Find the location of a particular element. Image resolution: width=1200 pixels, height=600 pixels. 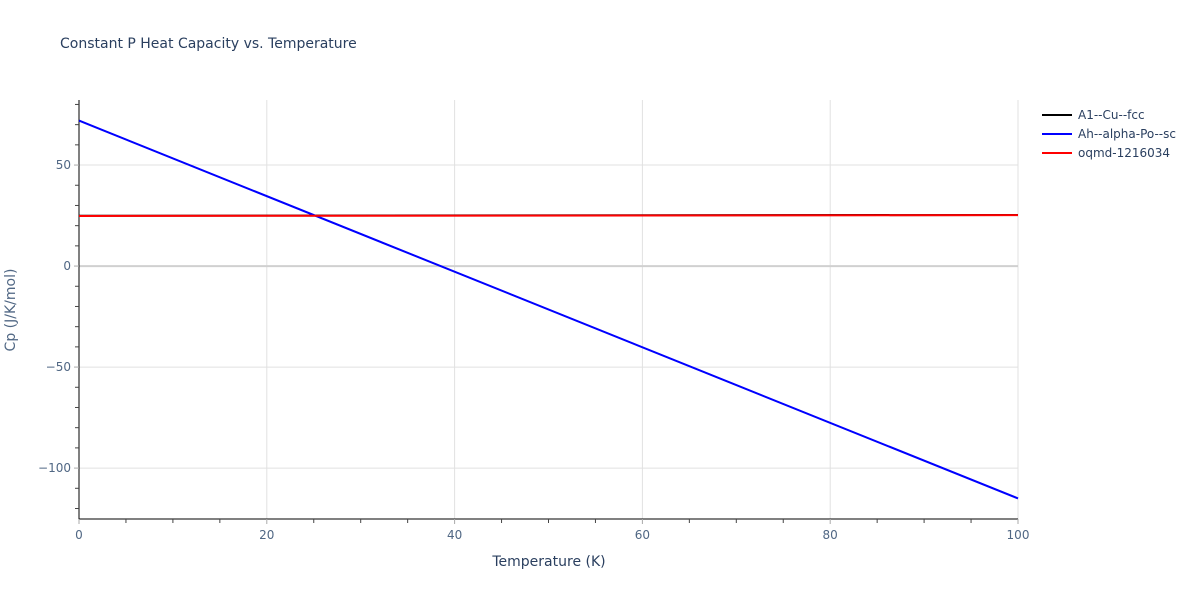

svg-text: −100 is located at coordinates (54, 468).